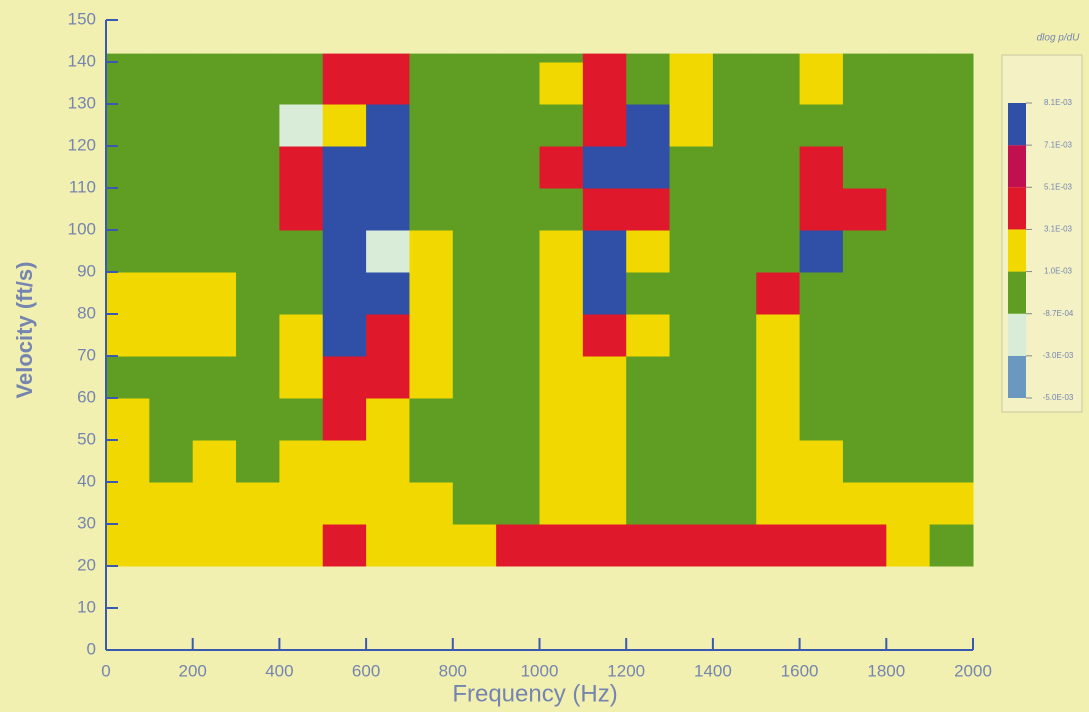 The width and height of the screenshot is (1089, 712). Describe the element at coordinates (1059, 38) in the screenshot. I see `colorbar-title: dlog p/dU` at that location.